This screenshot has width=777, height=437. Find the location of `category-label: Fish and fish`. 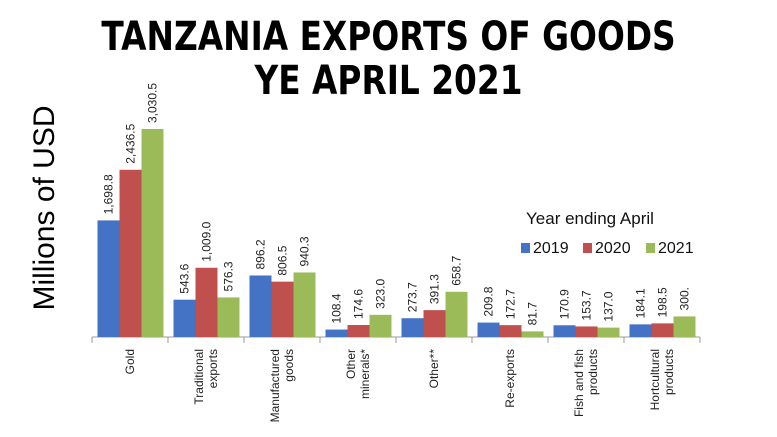

category-label: Fish and fish is located at coordinates (579, 383).